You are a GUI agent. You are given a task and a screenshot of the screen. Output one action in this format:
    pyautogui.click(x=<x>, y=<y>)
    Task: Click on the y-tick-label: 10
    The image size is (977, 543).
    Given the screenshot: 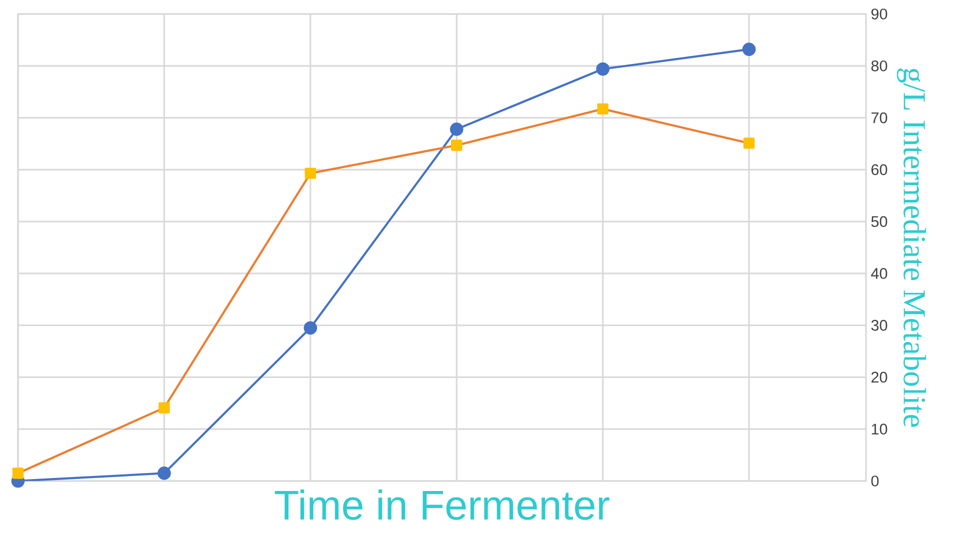 What is the action you would take?
    pyautogui.click(x=880, y=429)
    